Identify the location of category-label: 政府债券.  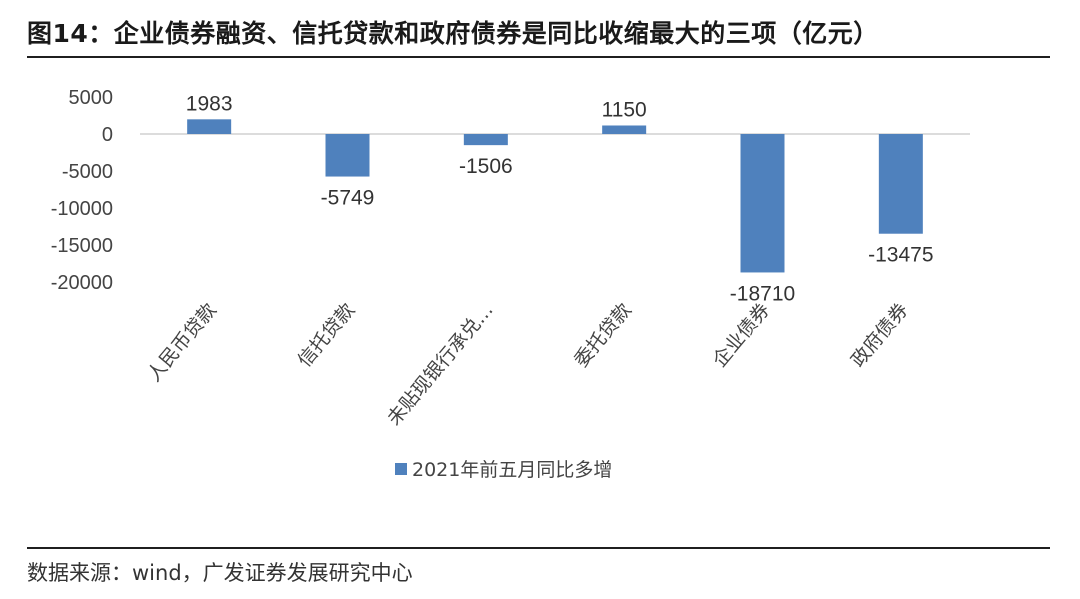
(880, 335).